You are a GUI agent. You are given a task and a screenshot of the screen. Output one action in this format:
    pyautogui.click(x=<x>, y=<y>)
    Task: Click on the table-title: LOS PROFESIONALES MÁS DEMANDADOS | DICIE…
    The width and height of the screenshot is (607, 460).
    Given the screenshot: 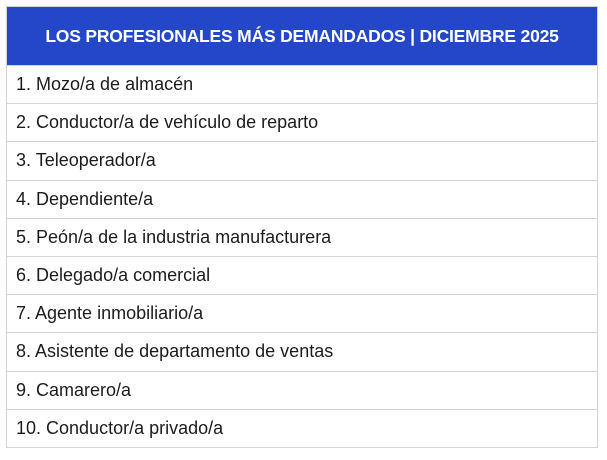 What is the action you would take?
    pyautogui.click(x=302, y=36)
    